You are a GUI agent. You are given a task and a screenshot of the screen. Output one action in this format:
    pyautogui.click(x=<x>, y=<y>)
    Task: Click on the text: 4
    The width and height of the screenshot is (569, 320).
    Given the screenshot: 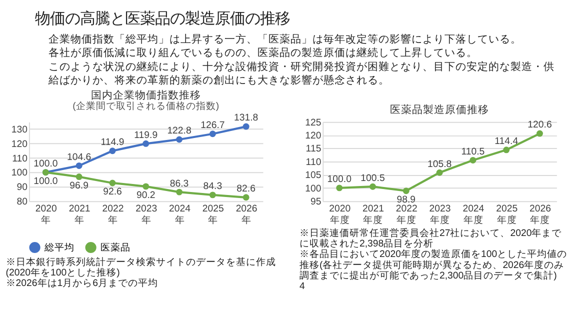 What is the action you would take?
    pyautogui.click(x=302, y=286)
    